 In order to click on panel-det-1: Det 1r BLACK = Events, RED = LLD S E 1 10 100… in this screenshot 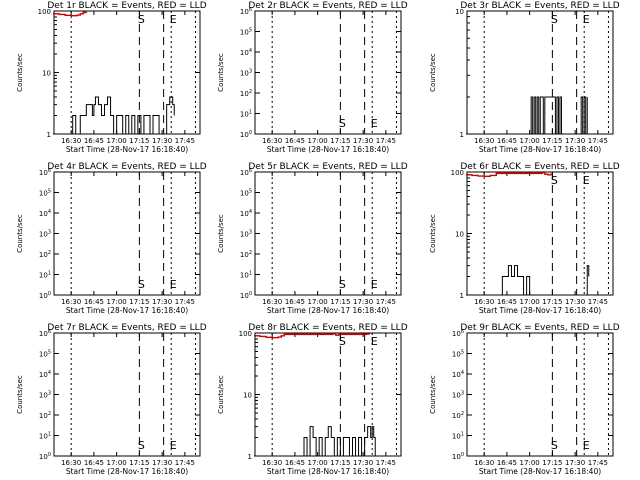, I will do `click(111, 77)`.